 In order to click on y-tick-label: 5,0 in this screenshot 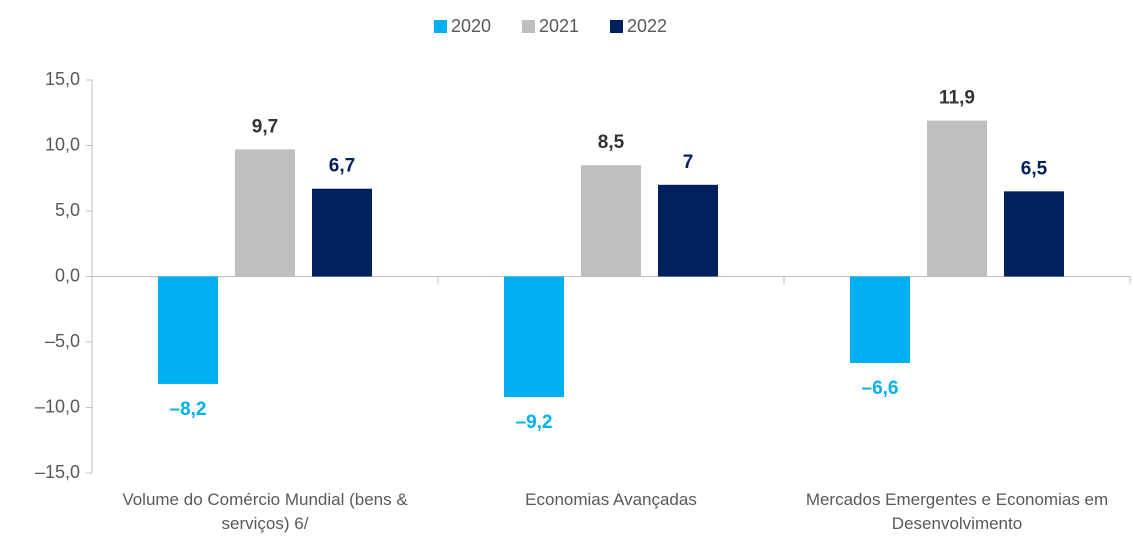, I will do `click(67, 210)`.